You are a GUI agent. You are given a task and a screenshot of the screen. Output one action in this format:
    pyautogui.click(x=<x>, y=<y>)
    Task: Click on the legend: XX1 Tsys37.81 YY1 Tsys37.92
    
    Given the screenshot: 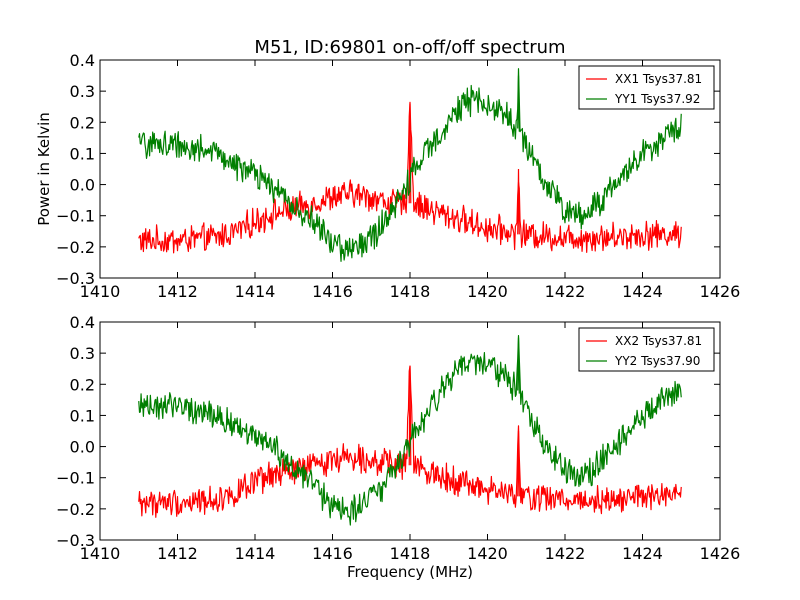 What is the action you would take?
    pyautogui.click(x=646, y=87)
    